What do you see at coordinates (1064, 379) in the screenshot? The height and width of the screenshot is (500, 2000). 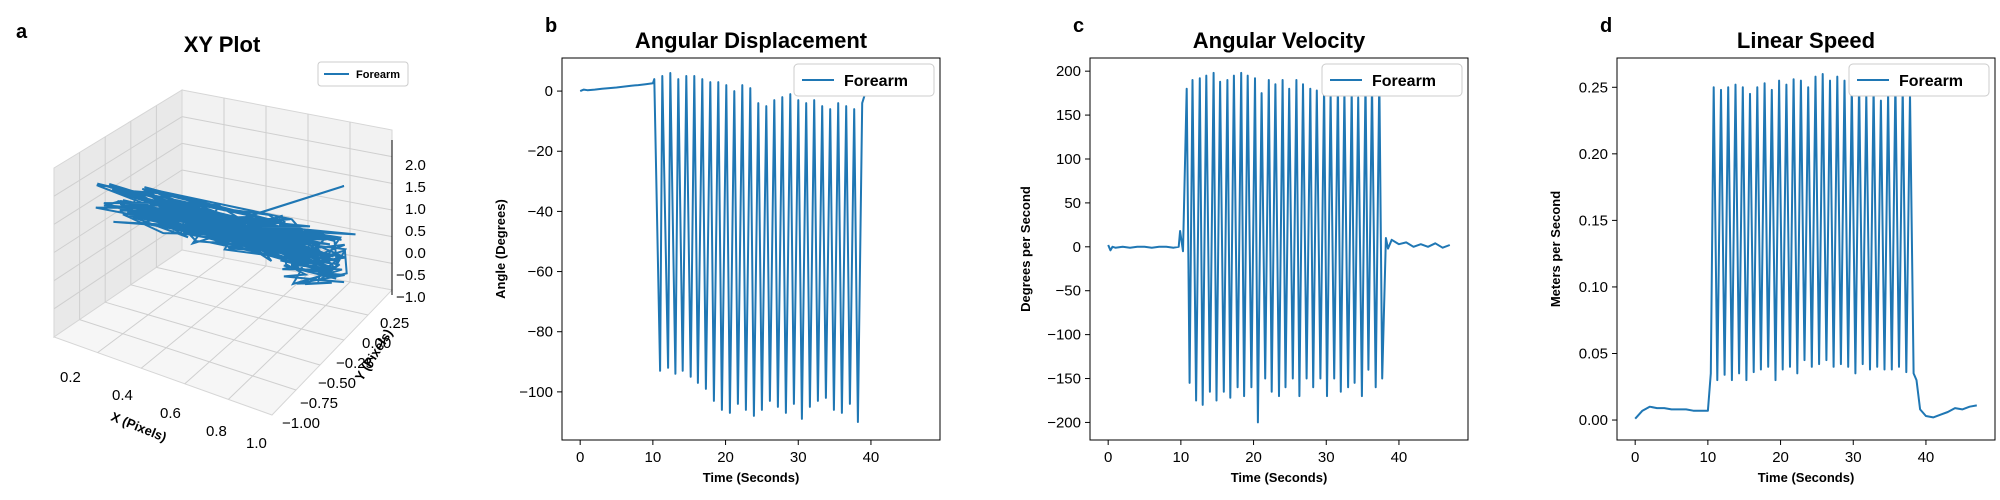 I see `y-tick-label: −150` at bounding box center [1064, 379].